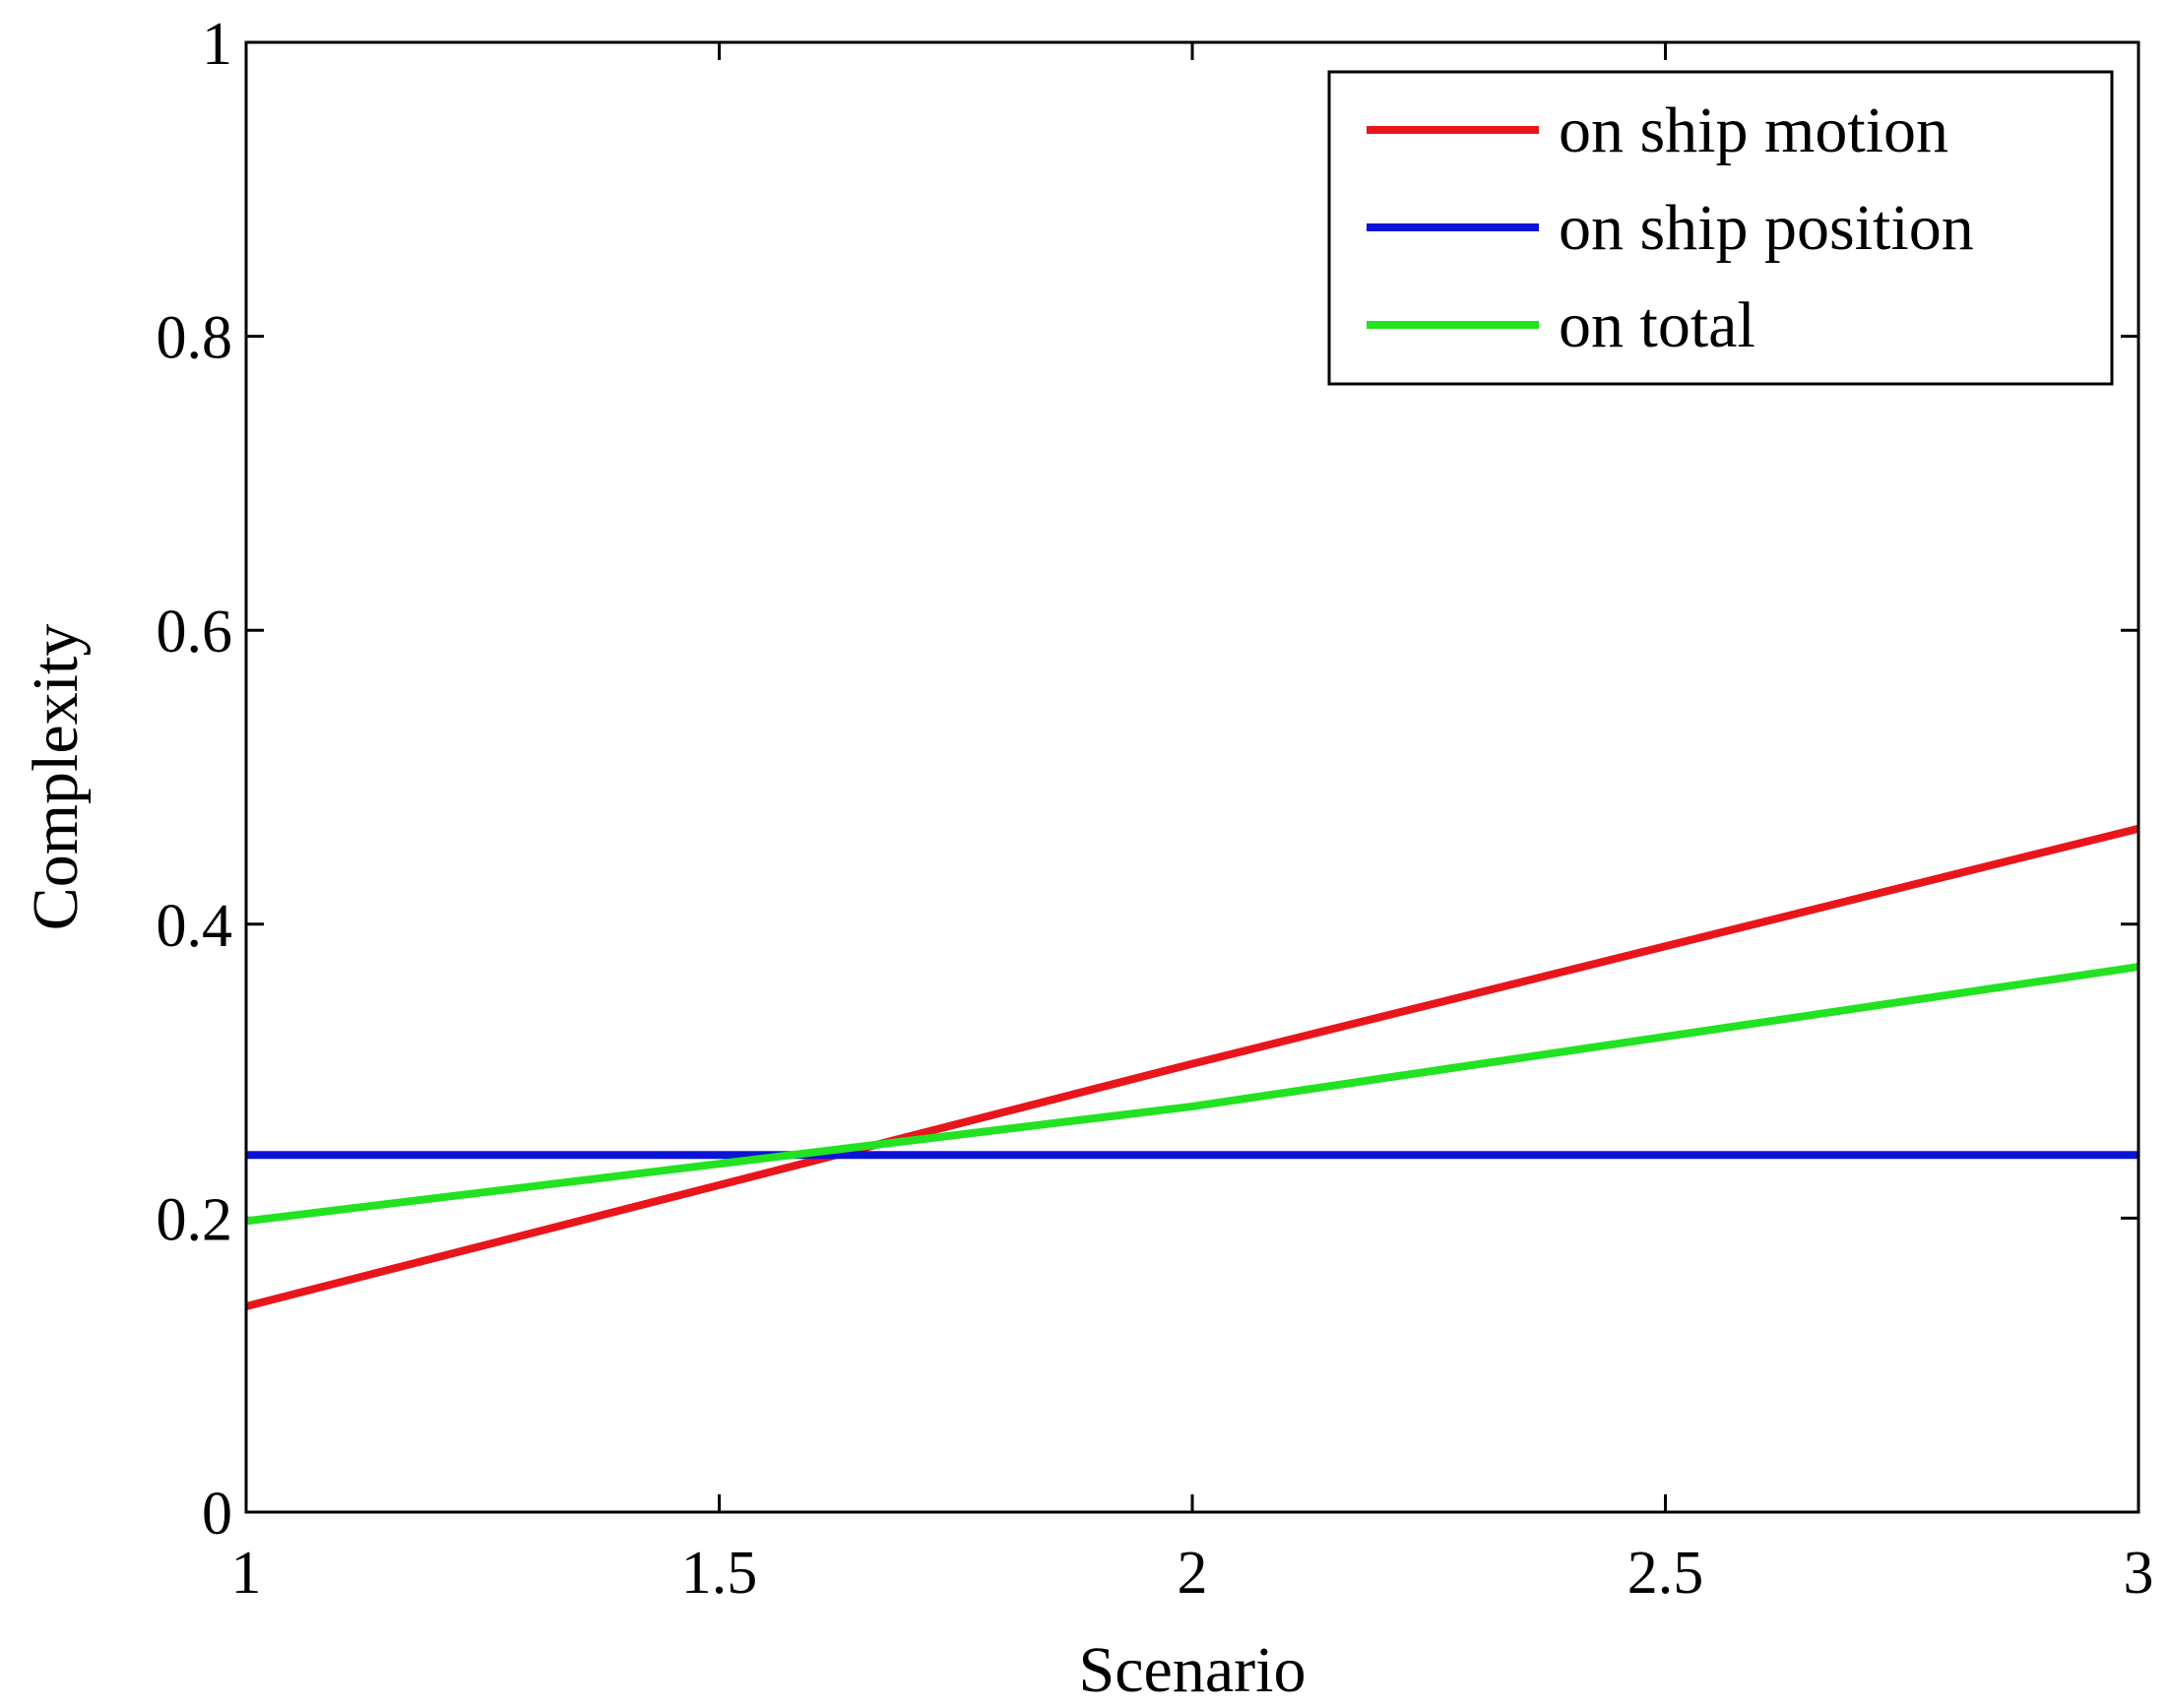  Describe the element at coordinates (1766, 228) in the screenshot. I see `legend-label-2: on ship position` at that location.